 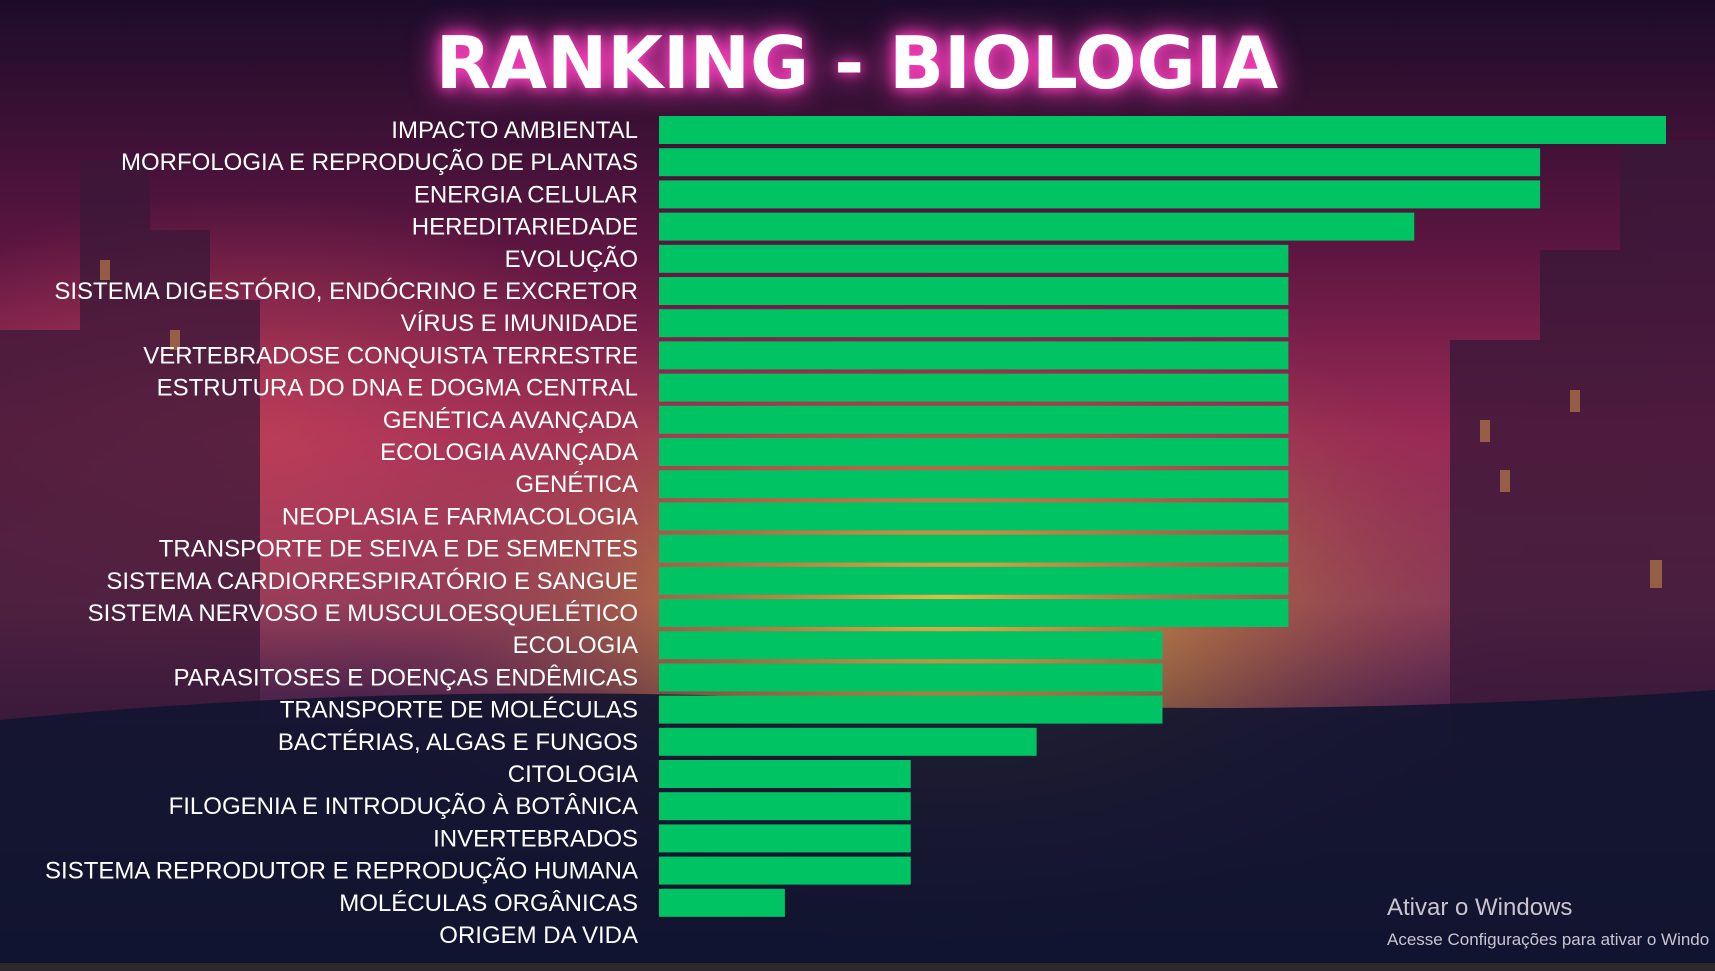 I want to click on category-label: ORIGEM DA VIDA, so click(x=538, y=935).